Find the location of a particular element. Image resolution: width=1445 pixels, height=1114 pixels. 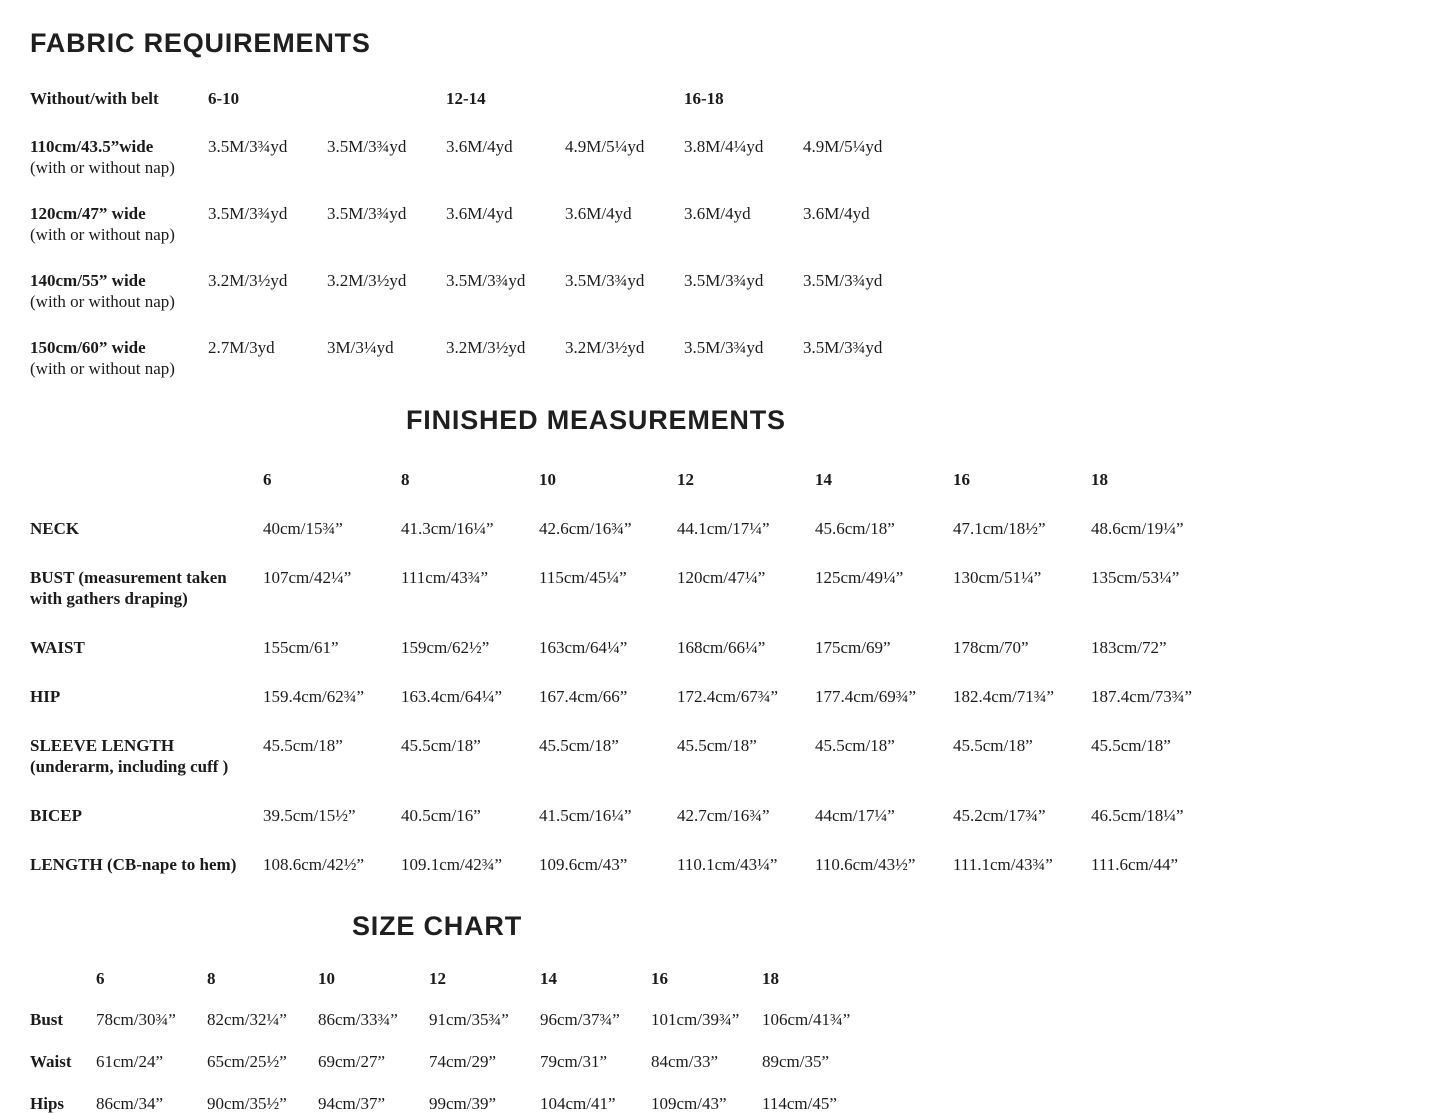

measurement-value: 109.6cm/43” is located at coordinates (583, 864).